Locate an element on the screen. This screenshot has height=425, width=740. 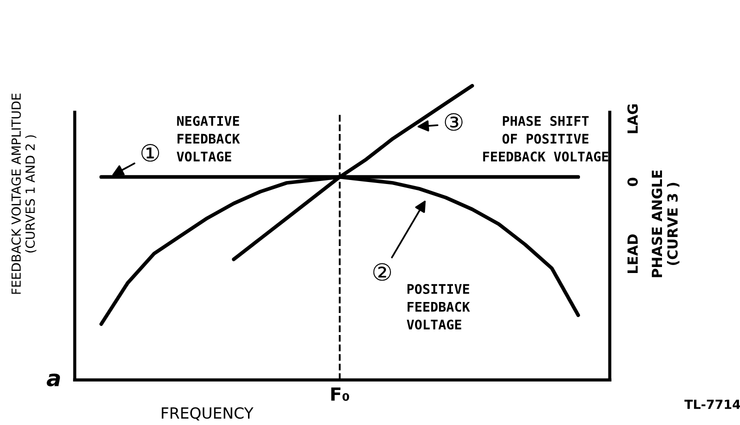
y2-axis-title: PHASE ANGLE (CURVE 3 ) is located at coordinates (666, 224).